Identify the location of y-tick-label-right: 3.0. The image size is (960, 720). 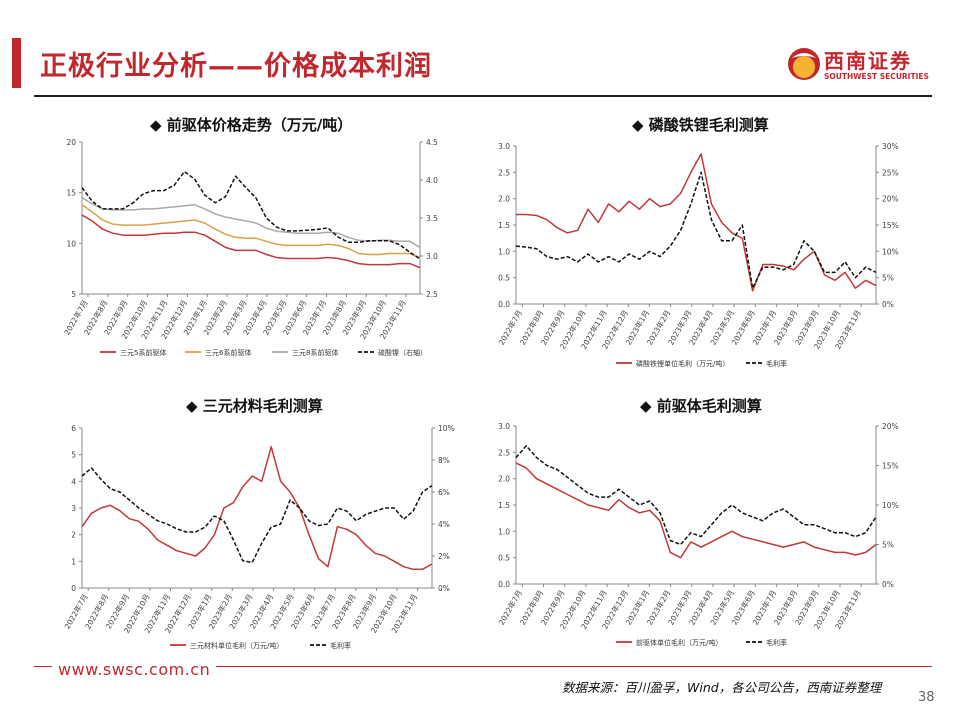
(432, 256).